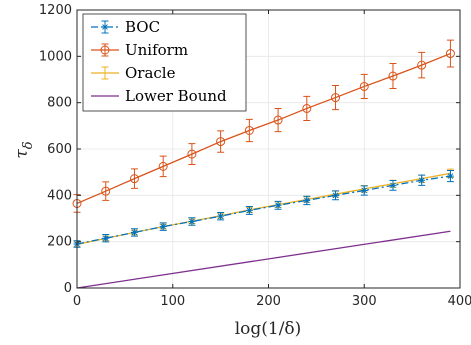 This screenshot has height=345, width=471. Describe the element at coordinates (22, 154) in the screenshot. I see `y-axis-label-main: τ` at that location.